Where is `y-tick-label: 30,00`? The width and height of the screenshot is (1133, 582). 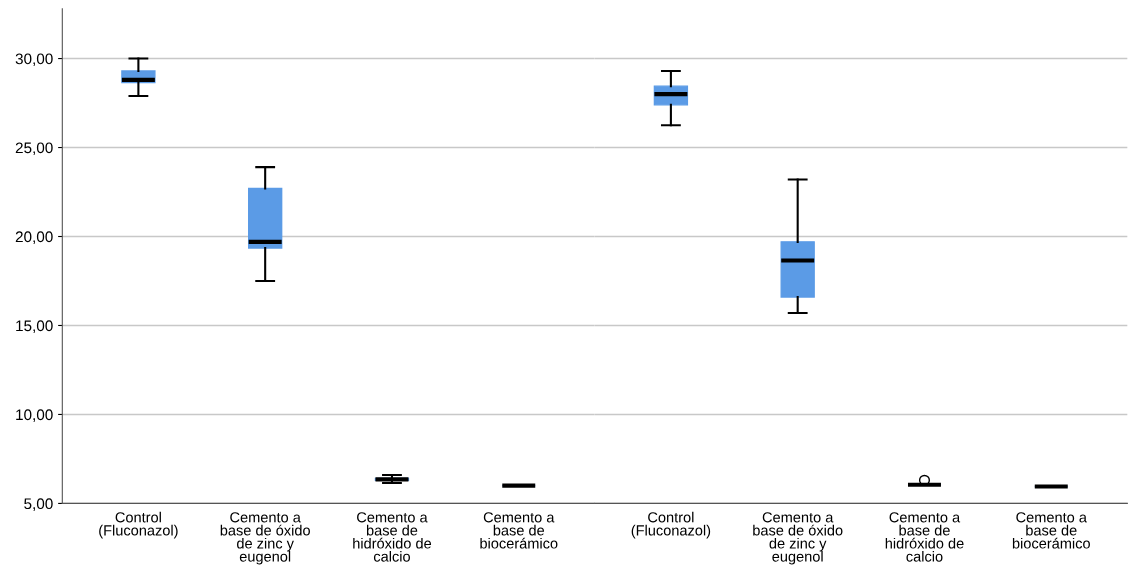 y-tick-label: 30,00 is located at coordinates (34, 60).